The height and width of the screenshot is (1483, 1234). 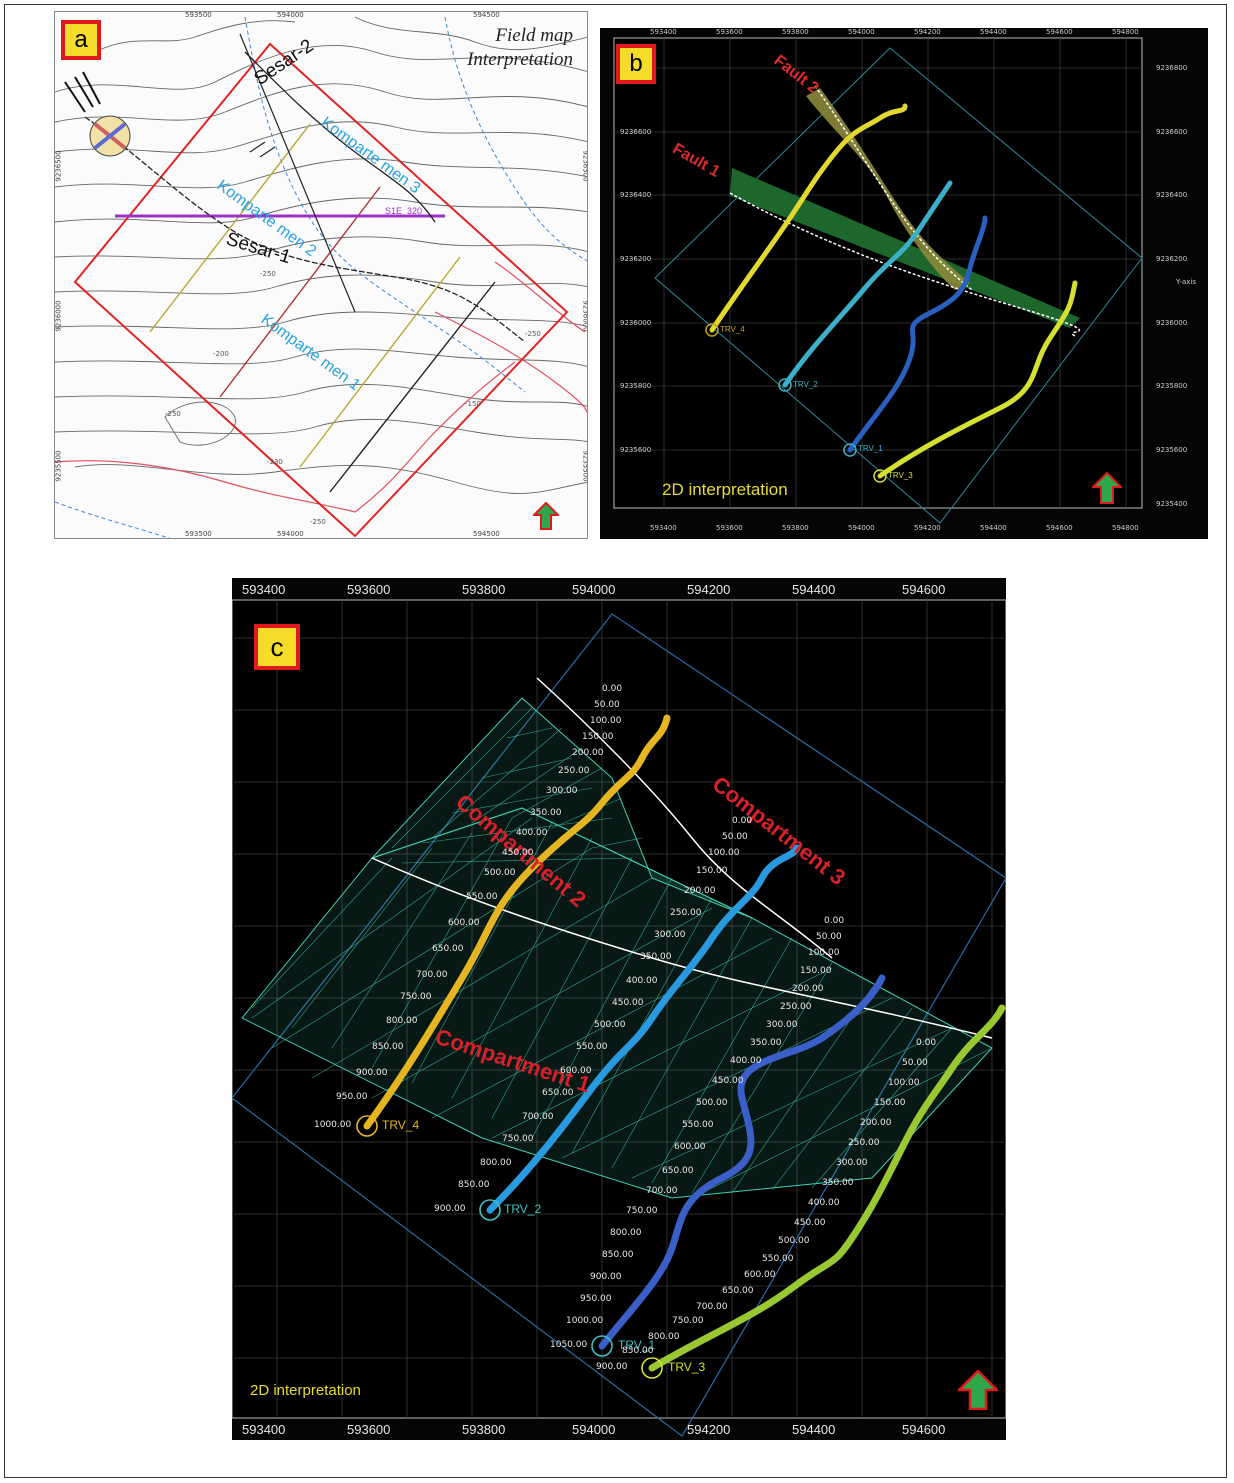 What do you see at coordinates (198, 534) in the screenshot?
I see `x-tick-bottom: 593500` at bounding box center [198, 534].